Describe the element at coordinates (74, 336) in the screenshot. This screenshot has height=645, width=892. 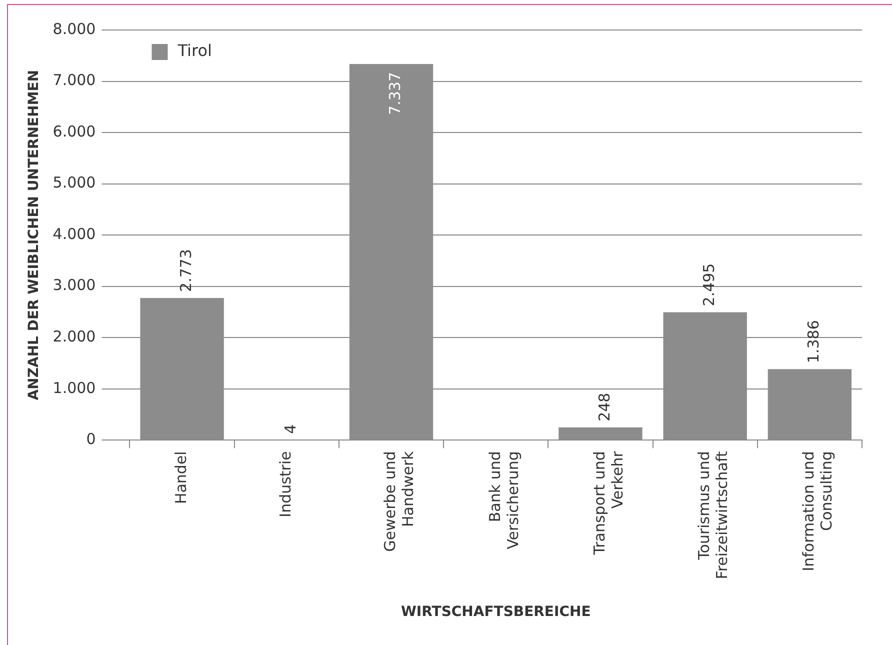
I see `y-tick-label: 2.000` at that location.